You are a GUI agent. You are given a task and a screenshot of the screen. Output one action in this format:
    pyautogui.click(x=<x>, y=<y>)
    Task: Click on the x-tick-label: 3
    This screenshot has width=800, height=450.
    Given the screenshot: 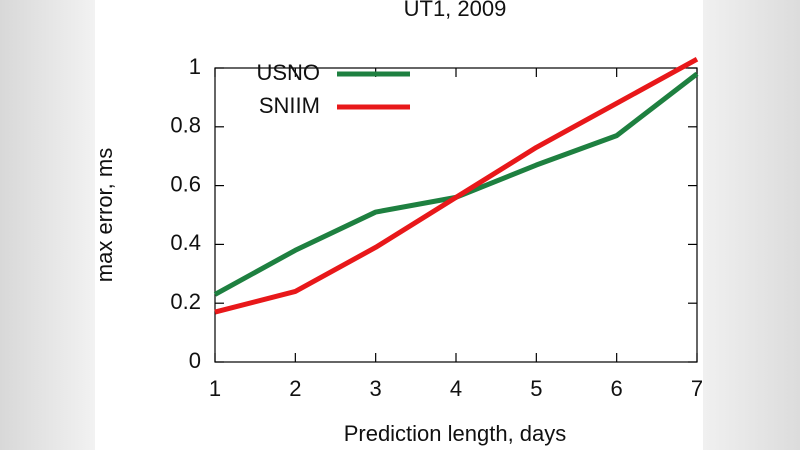 What is the action you would take?
    pyautogui.click(x=376, y=388)
    